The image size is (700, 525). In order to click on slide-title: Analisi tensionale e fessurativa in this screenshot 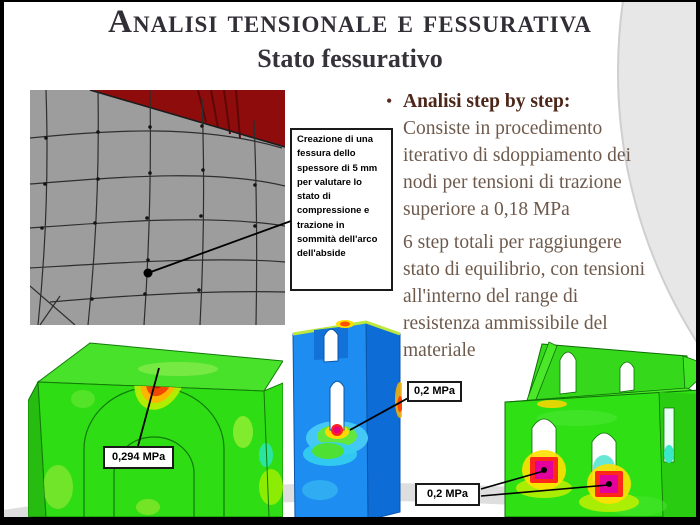, I will do `click(350, 22)`.